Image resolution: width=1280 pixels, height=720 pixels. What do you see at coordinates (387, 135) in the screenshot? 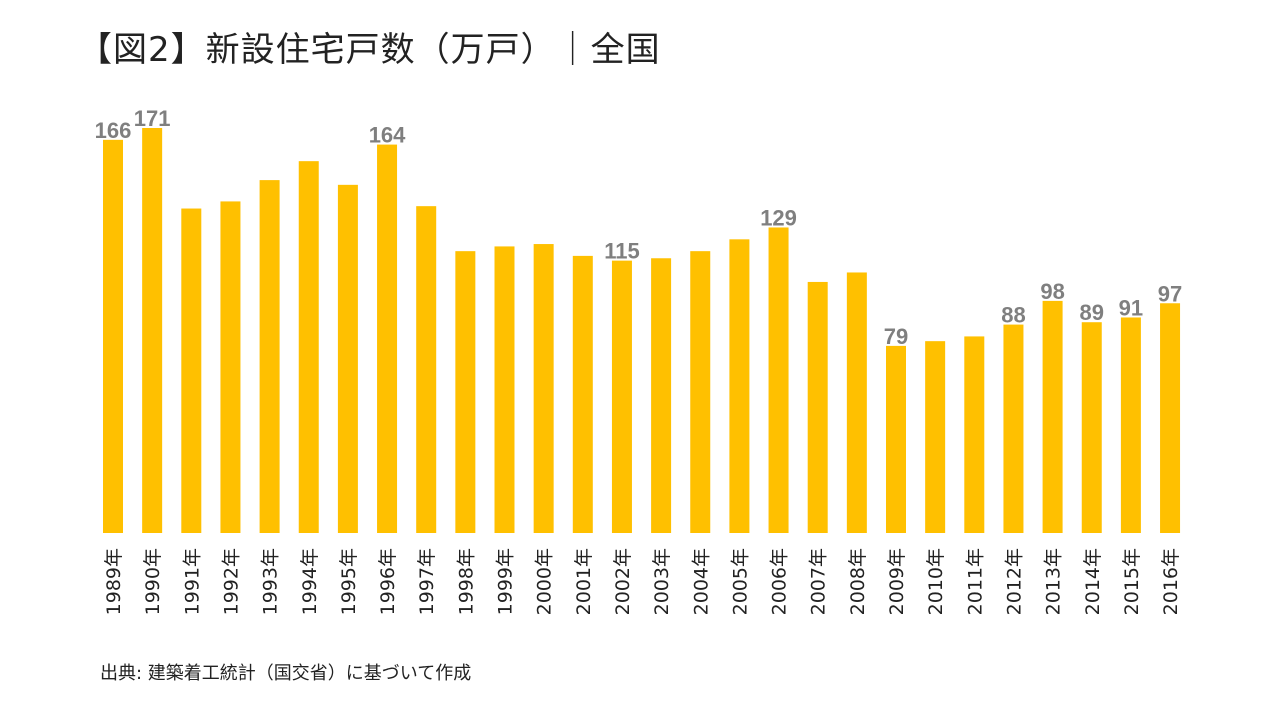
I see `value-label-1996年: 164` at bounding box center [387, 135].